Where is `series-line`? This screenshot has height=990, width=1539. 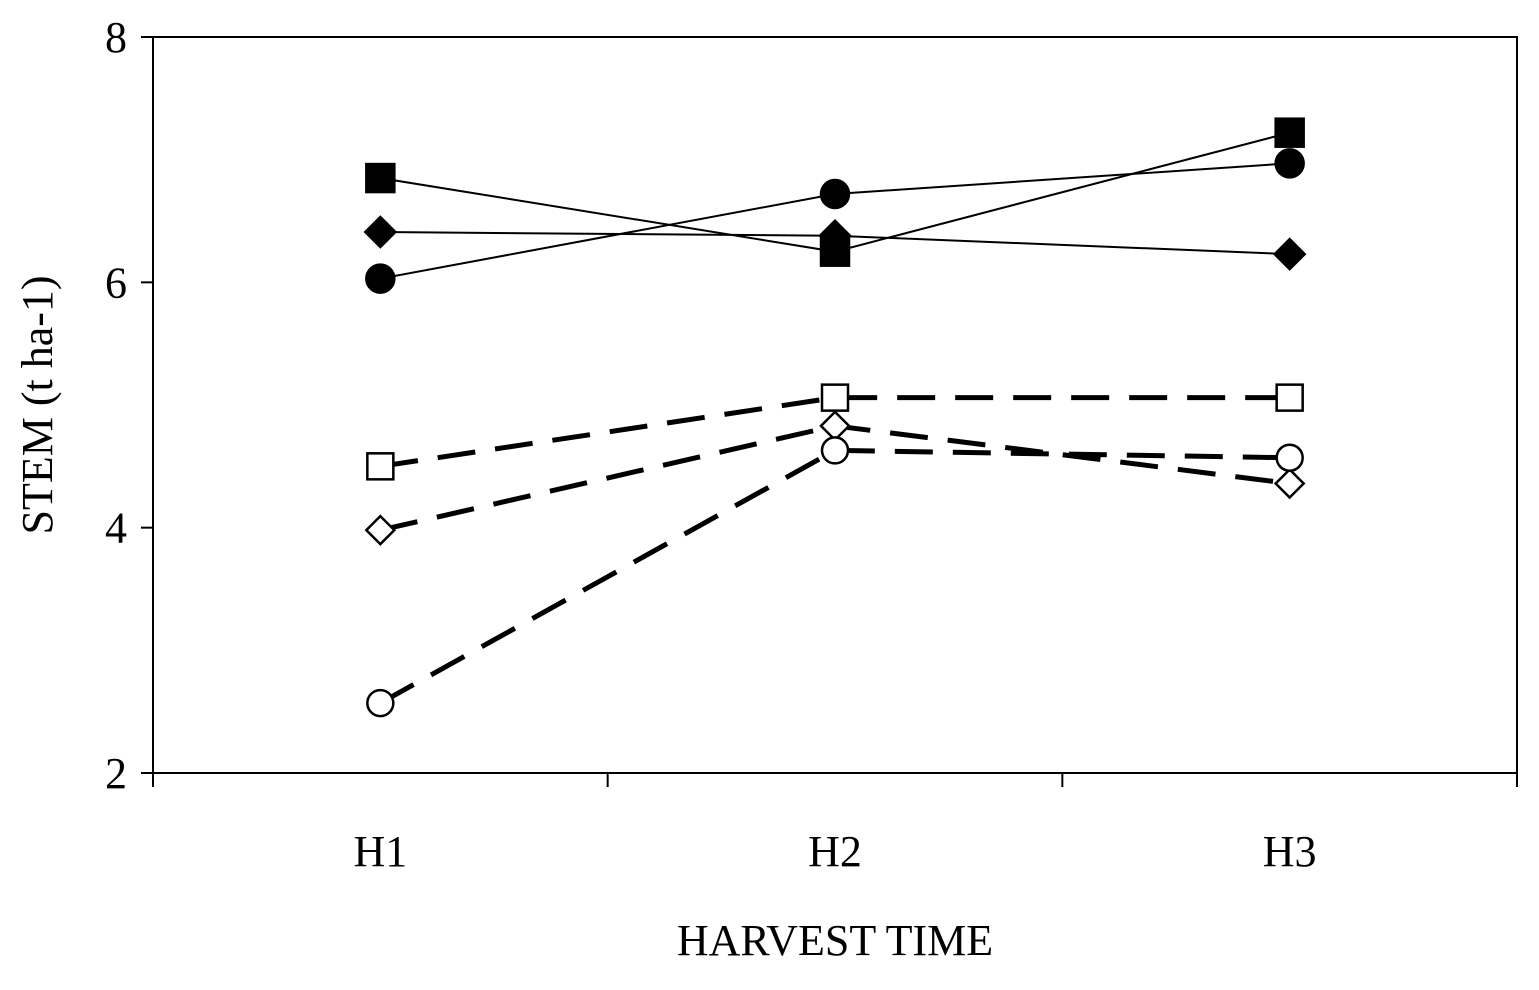
series-line is located at coordinates (834, 432).